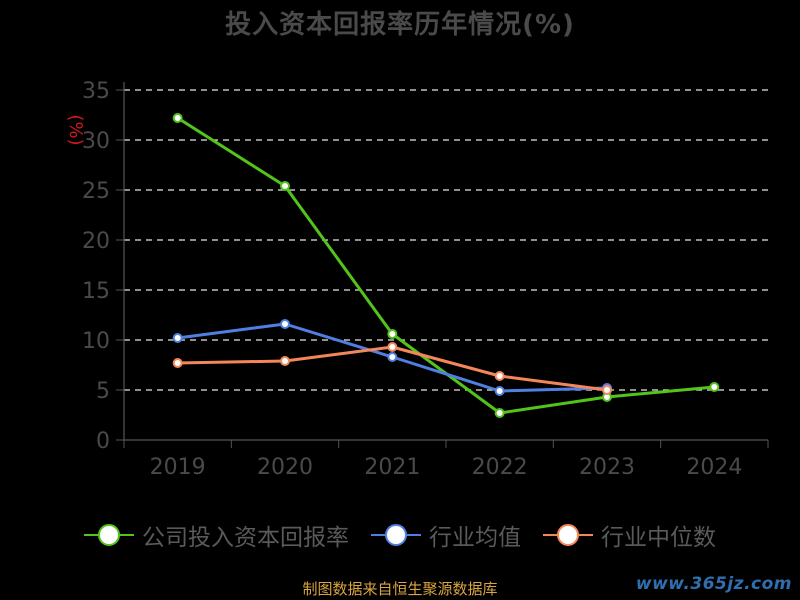 Image resolution: width=800 pixels, height=600 pixels. Describe the element at coordinates (96, 141) in the screenshot. I see `y-tick-label: 30` at that location.